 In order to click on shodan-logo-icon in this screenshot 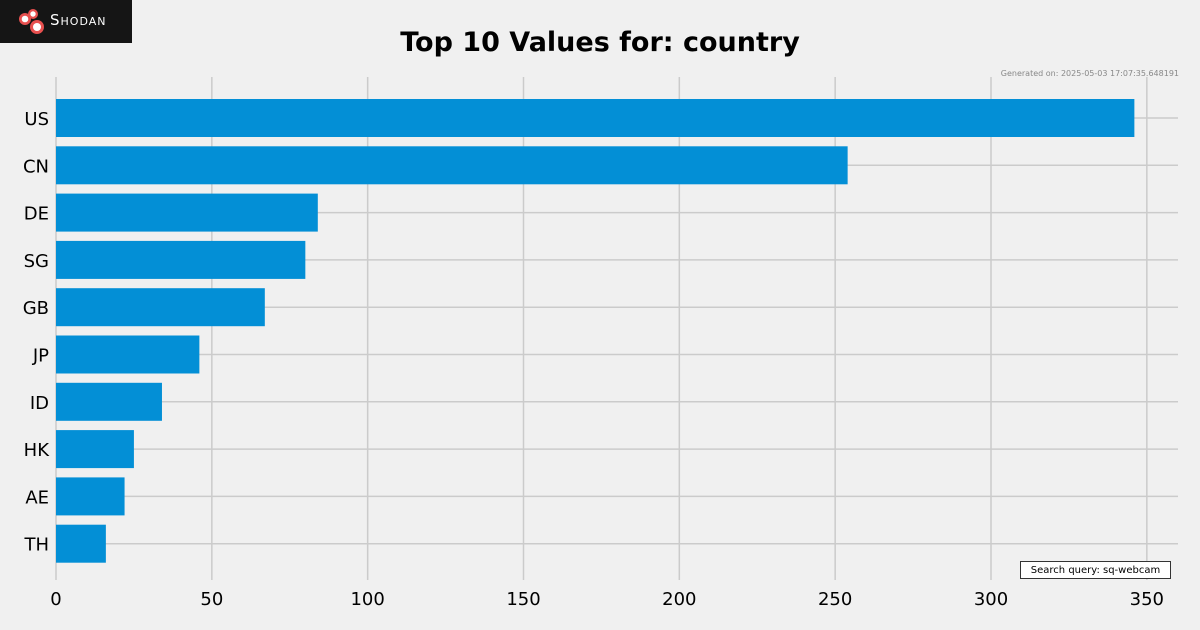, I will do `click(31, 21)`.